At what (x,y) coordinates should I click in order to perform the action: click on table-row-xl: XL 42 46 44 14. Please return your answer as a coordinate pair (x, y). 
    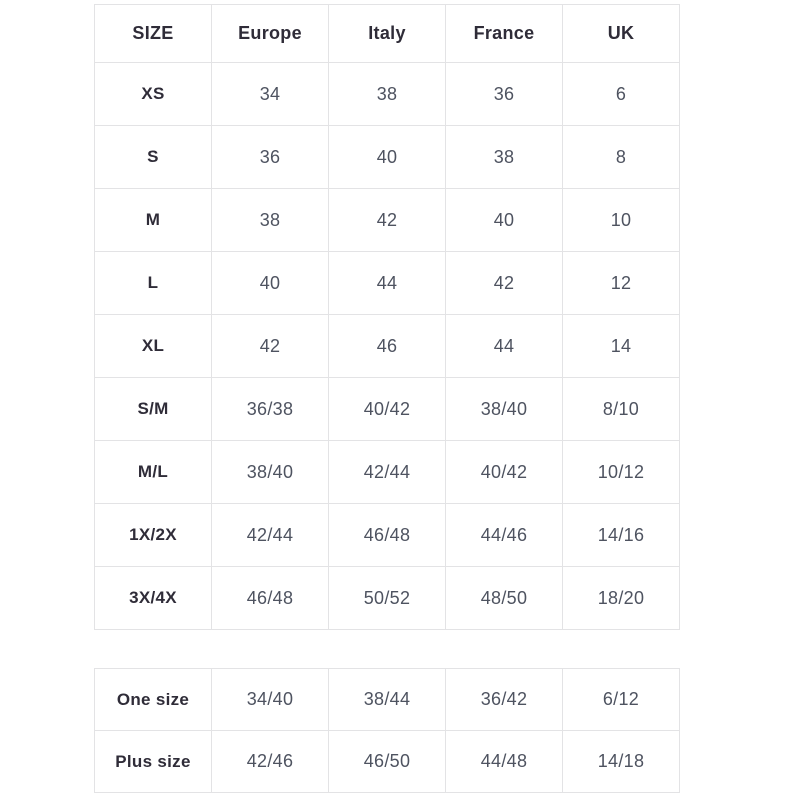
    Looking at the image, I should click on (387, 346).